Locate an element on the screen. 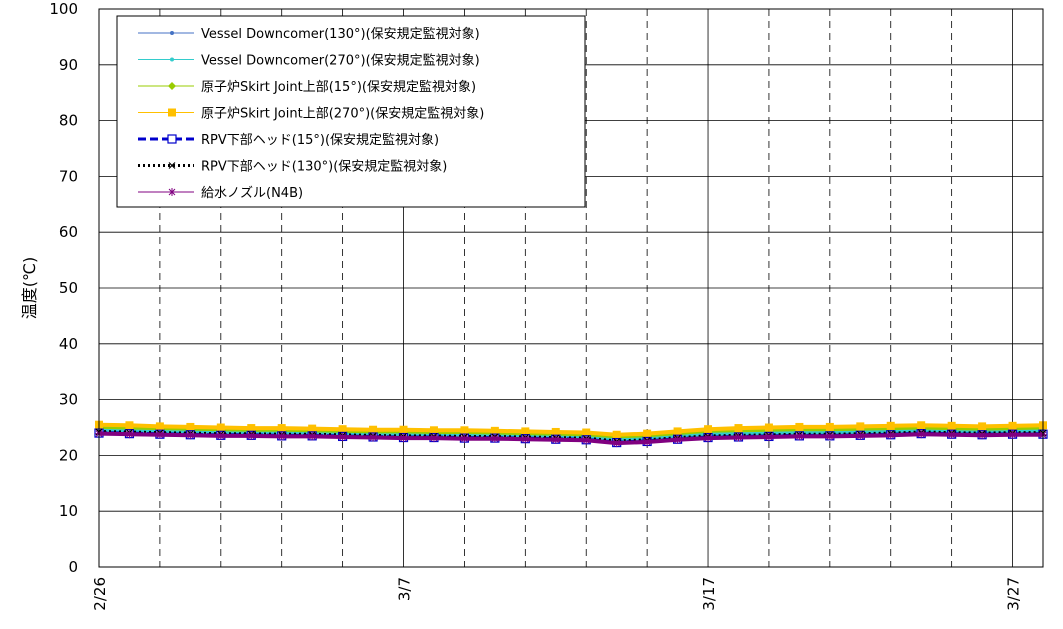 This screenshot has height=629, width=1063. legend-label: RPV下部ヘッド(15°)(保安規定監視対象) is located at coordinates (320, 140).